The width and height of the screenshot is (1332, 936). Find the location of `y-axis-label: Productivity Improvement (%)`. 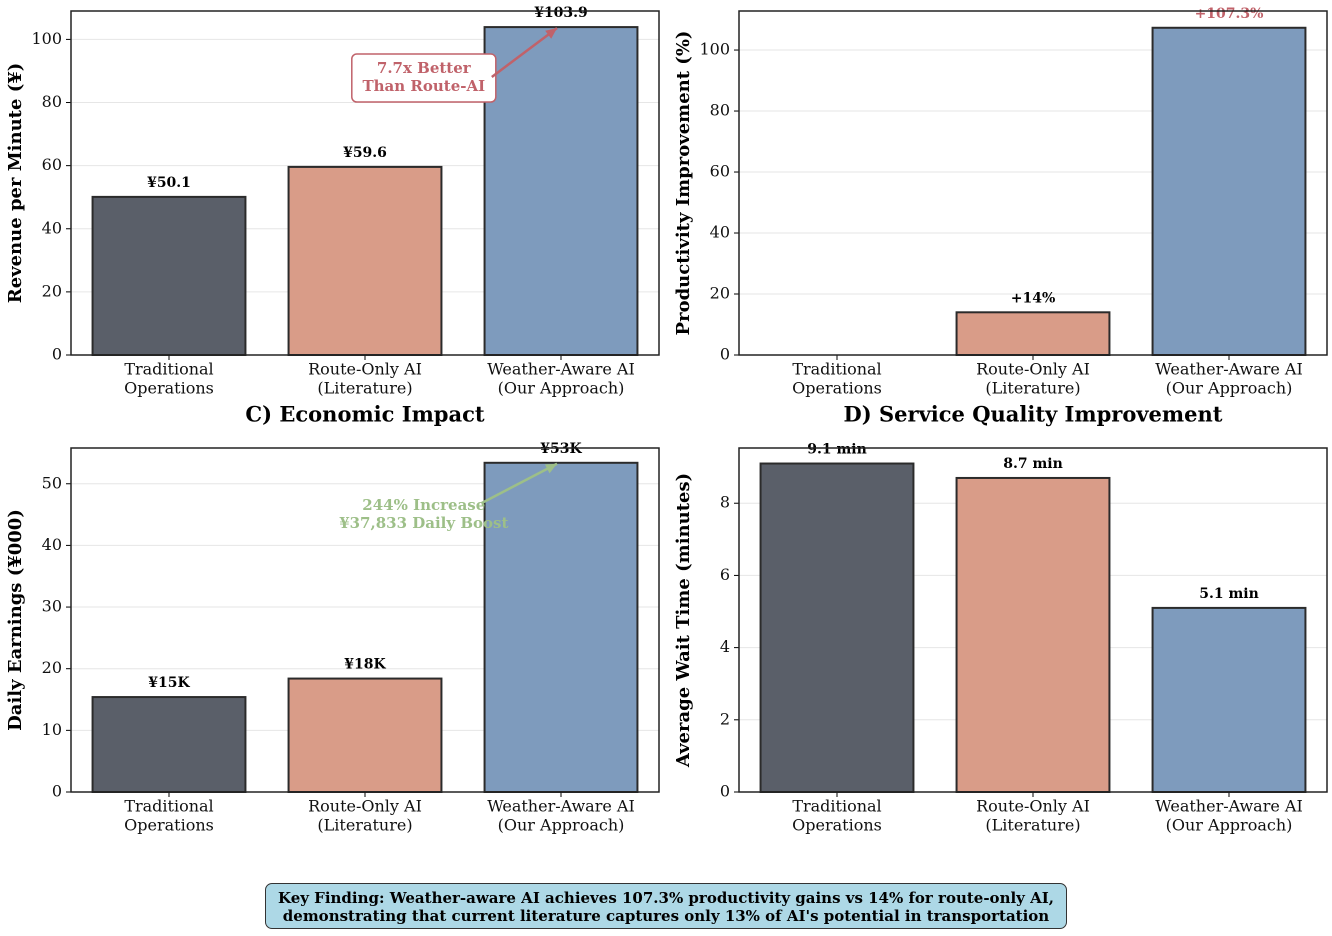

y-axis-label: Productivity Improvement (%) is located at coordinates (683, 183).